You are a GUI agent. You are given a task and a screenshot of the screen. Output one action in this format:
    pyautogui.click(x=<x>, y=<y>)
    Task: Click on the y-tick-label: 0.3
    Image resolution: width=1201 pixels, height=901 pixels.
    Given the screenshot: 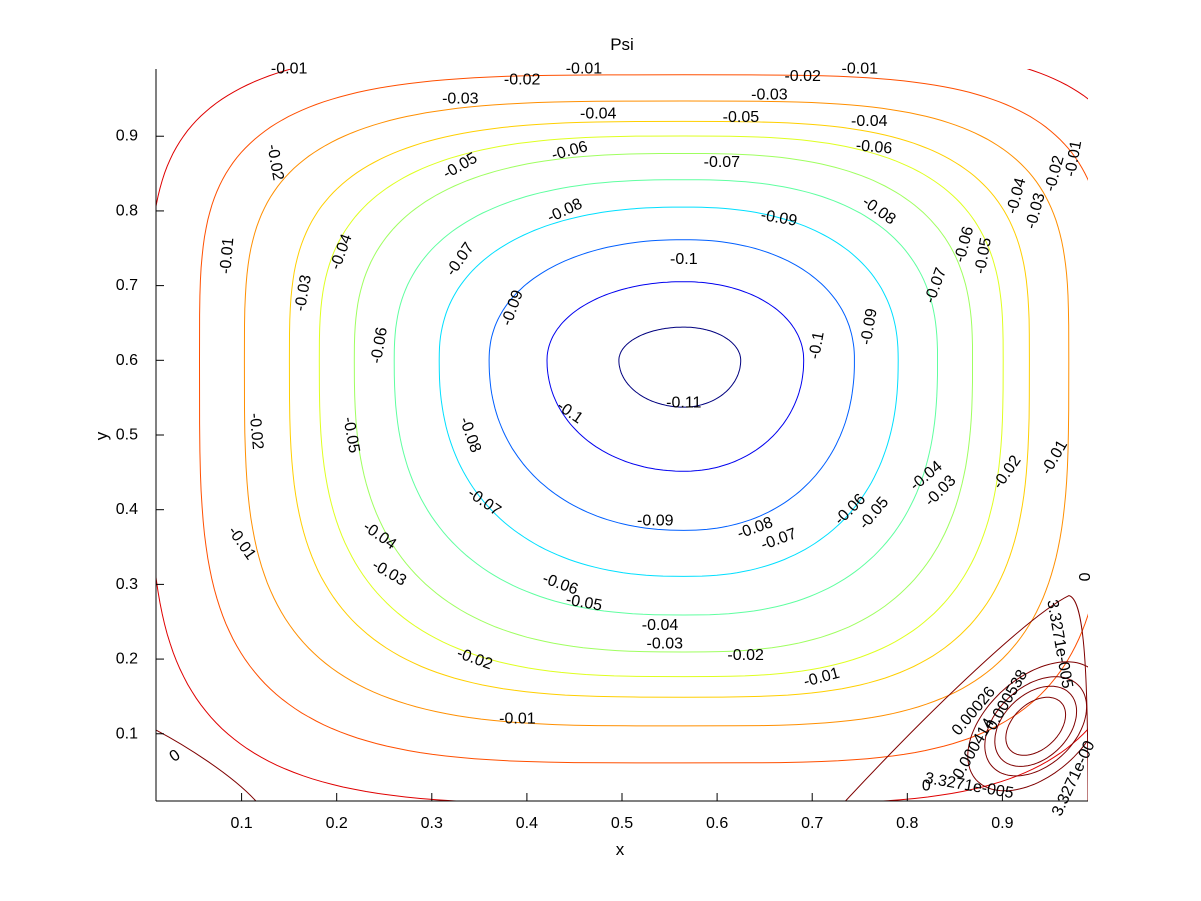 What is the action you would take?
    pyautogui.click(x=127, y=584)
    